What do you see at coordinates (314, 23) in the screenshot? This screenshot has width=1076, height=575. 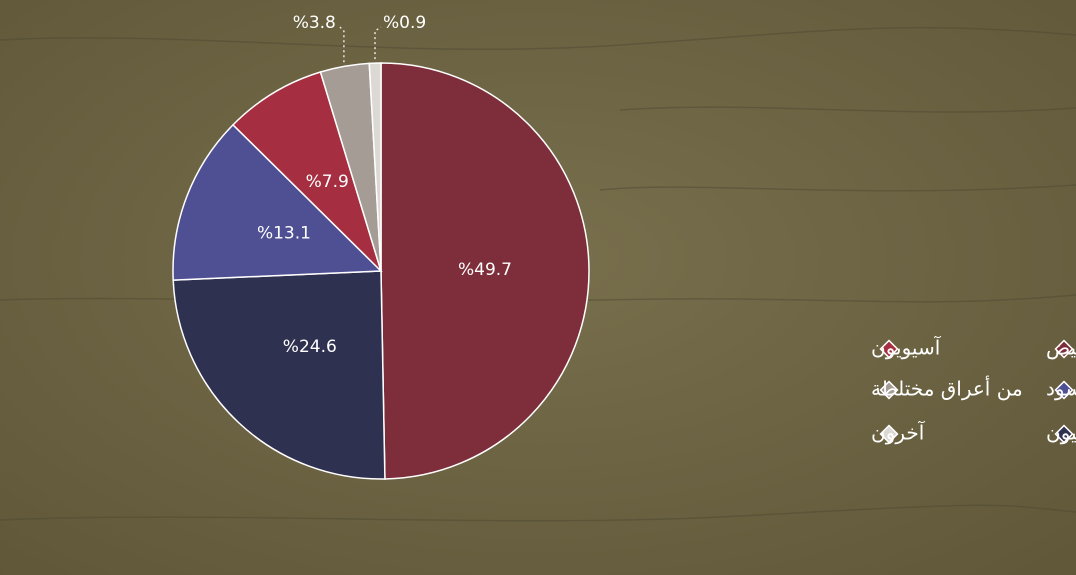 I see `value-label: %3.8` at bounding box center [314, 23].